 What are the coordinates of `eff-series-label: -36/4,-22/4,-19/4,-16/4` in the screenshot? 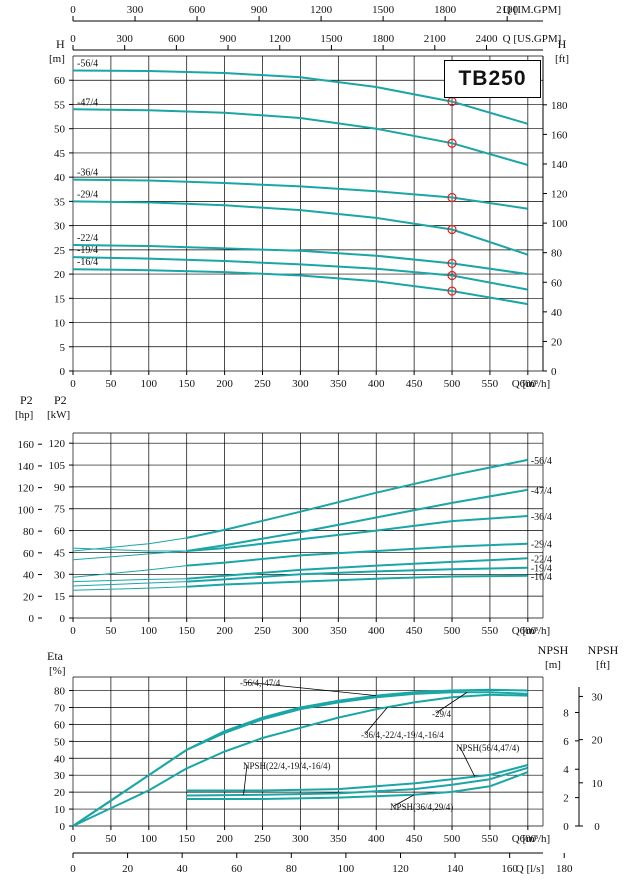 It's located at (402, 735).